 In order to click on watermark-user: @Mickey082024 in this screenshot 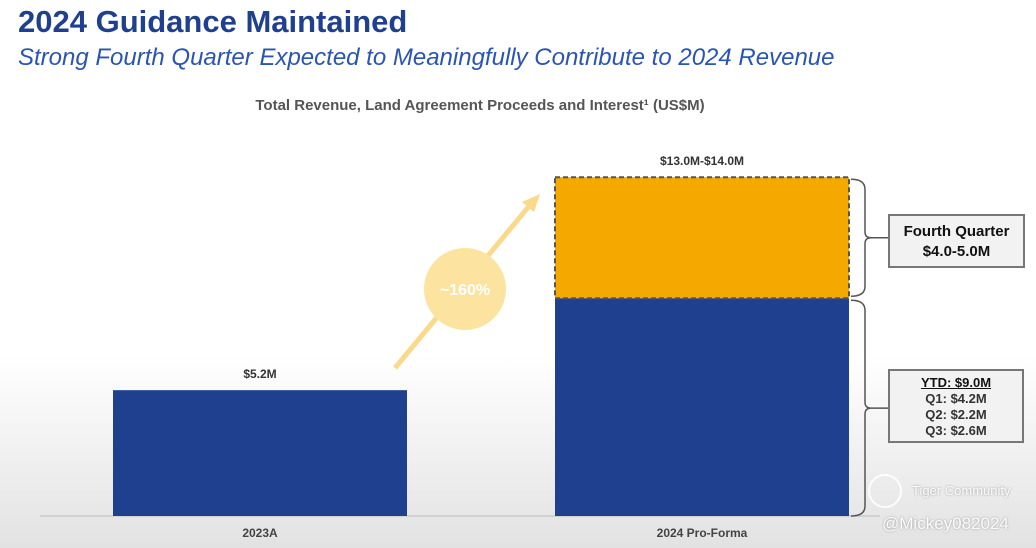, I will do `click(945, 523)`.